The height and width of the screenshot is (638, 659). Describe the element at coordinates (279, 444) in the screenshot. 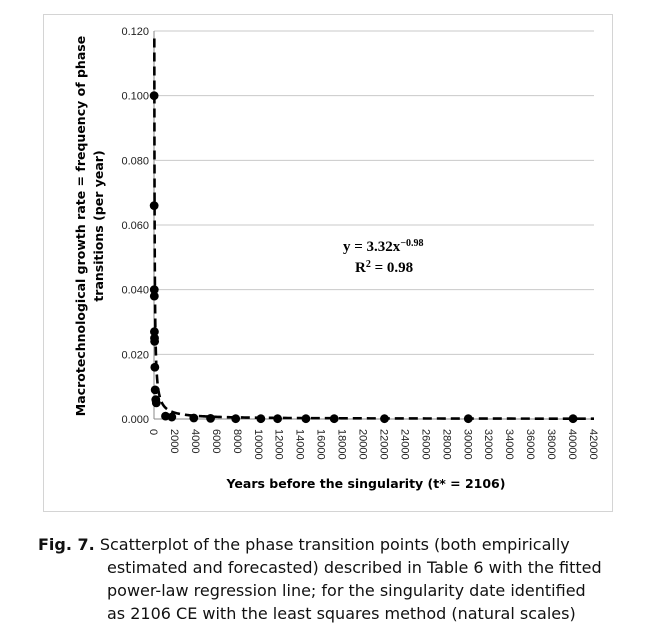

I see `x-tick-label: 12000` at that location.